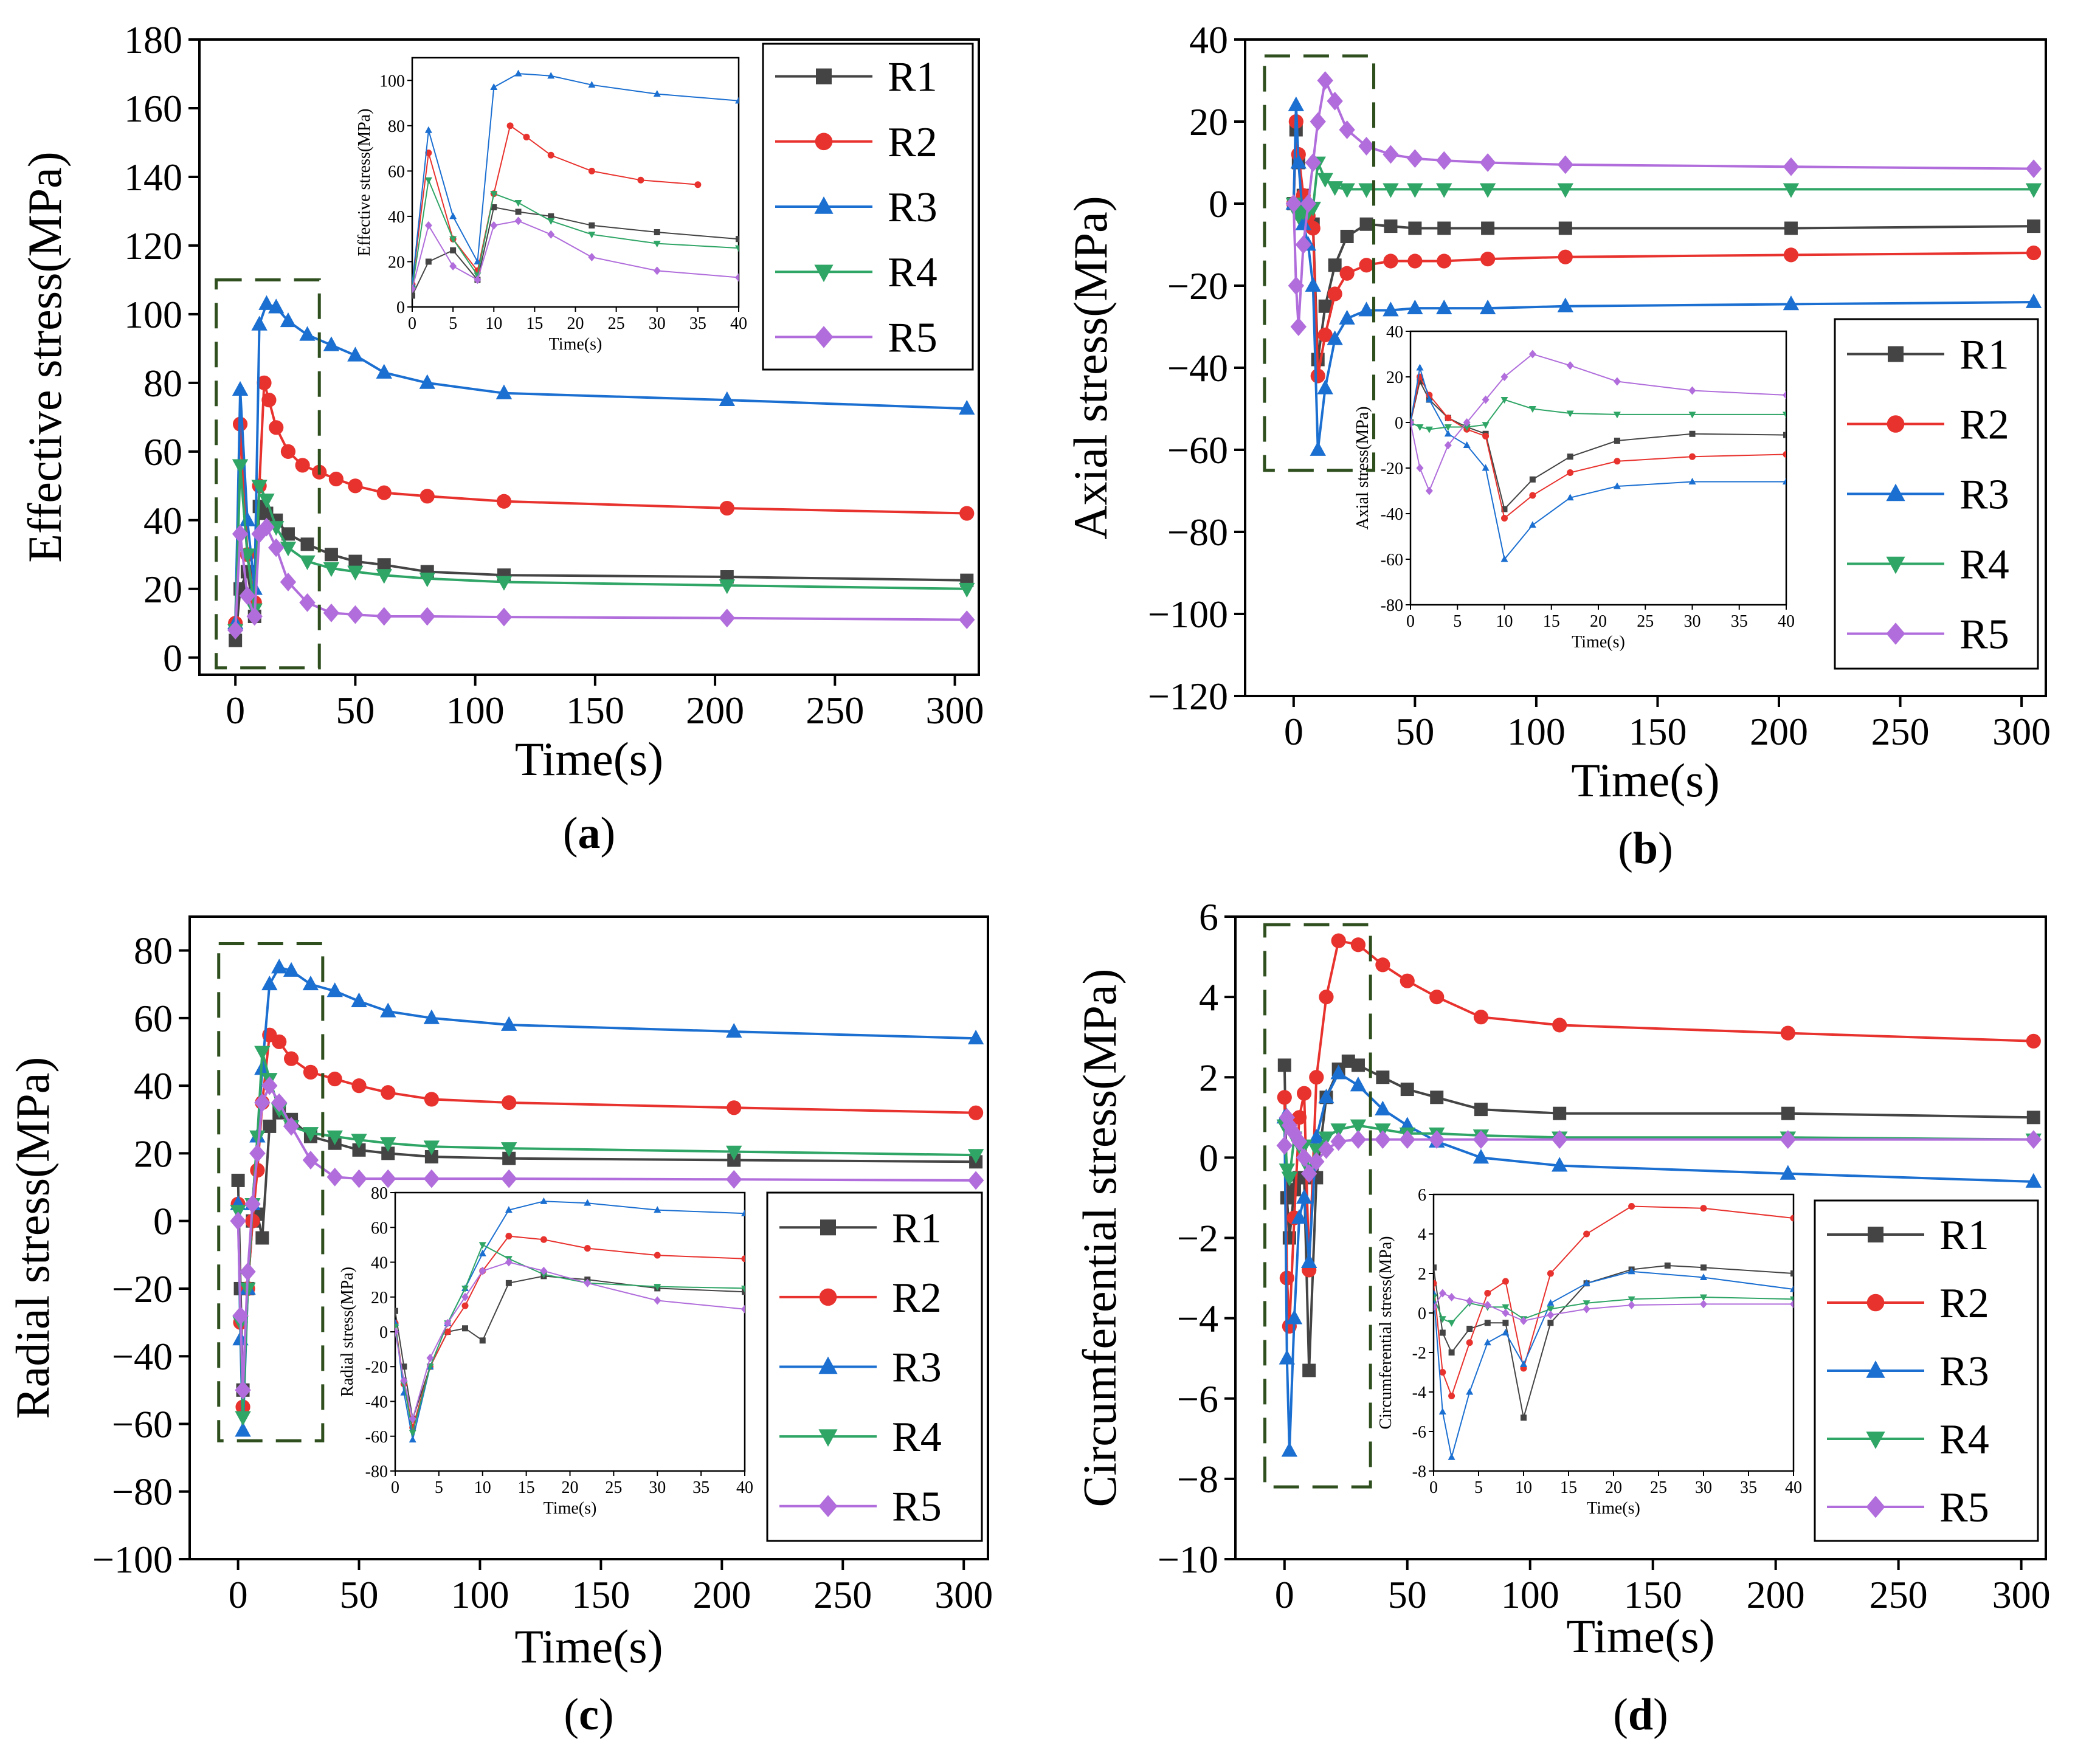  Describe the element at coordinates (606, 1715) in the screenshot. I see `panel-label-close: )` at that location.